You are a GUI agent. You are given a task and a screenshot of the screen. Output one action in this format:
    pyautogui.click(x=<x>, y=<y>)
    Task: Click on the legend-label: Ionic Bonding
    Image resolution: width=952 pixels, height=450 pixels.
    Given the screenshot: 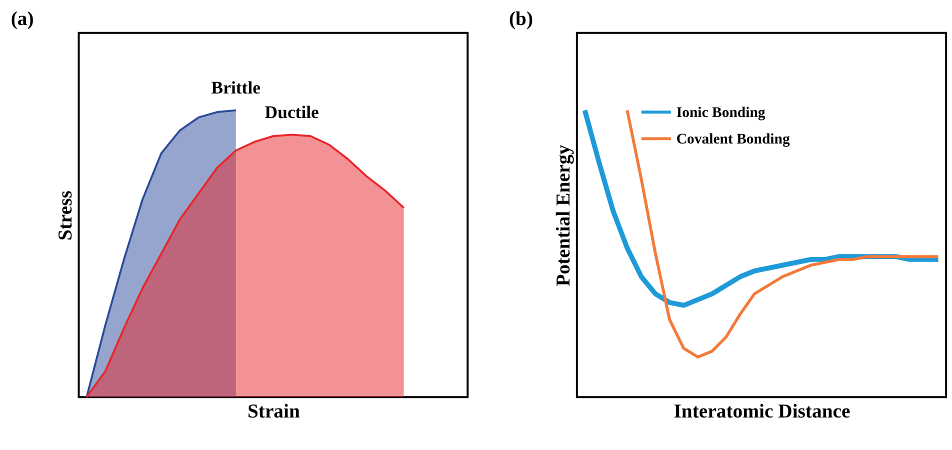 What is the action you would take?
    pyautogui.click(x=721, y=113)
    